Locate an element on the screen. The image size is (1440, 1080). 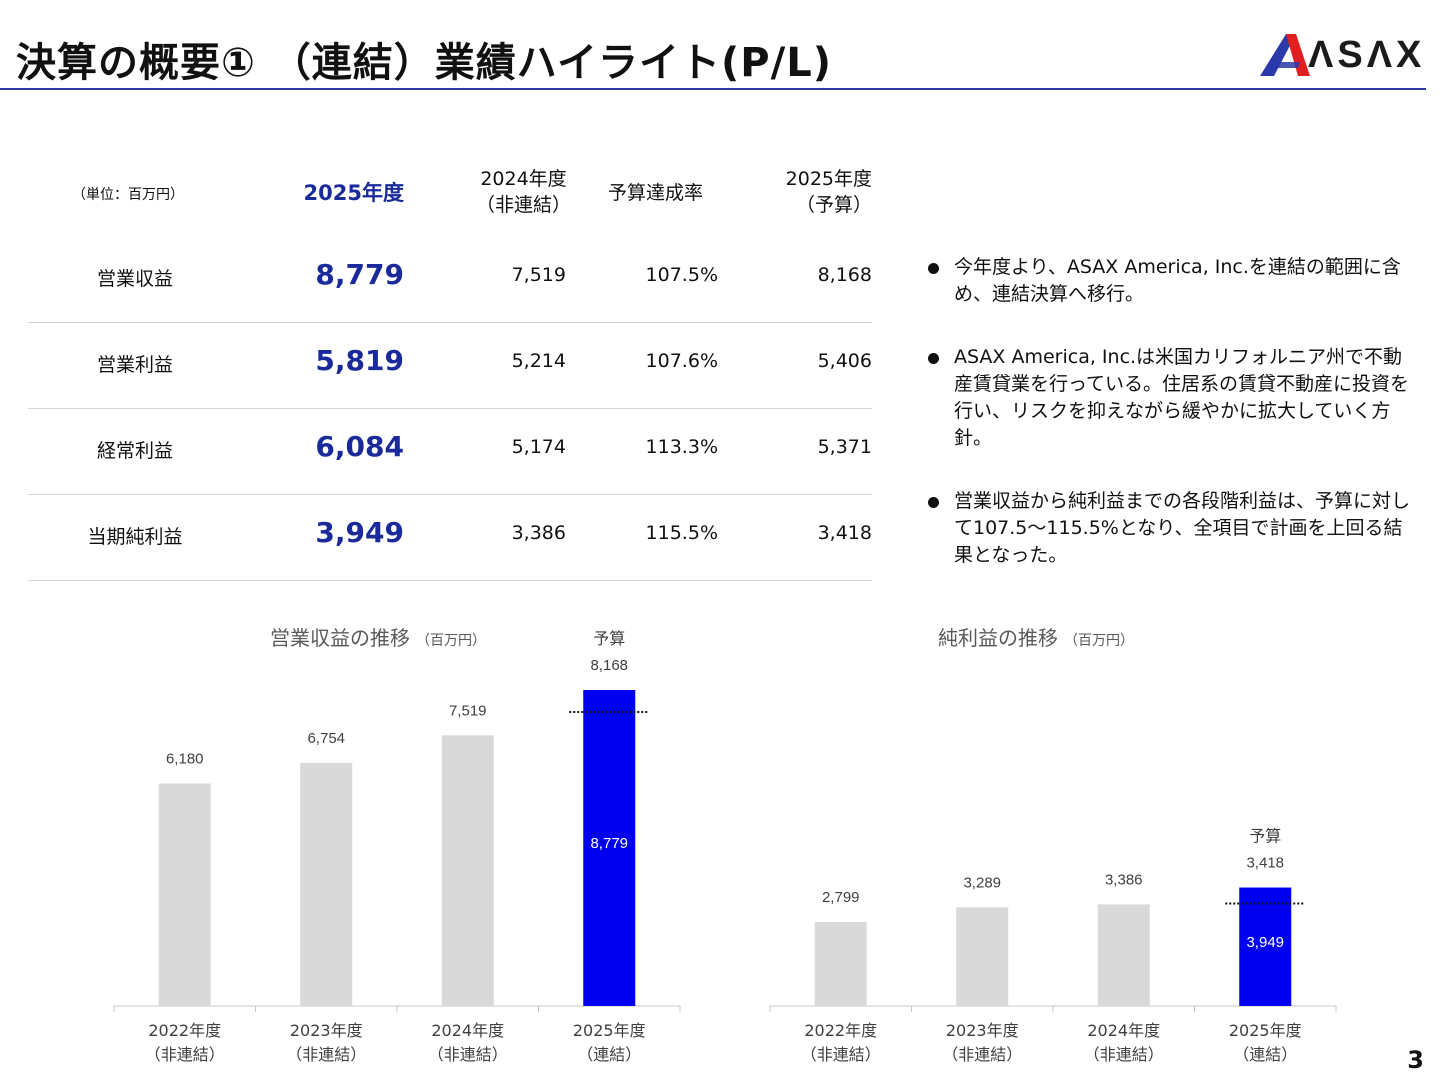
previous-value: 5,214 is located at coordinates (538, 361).